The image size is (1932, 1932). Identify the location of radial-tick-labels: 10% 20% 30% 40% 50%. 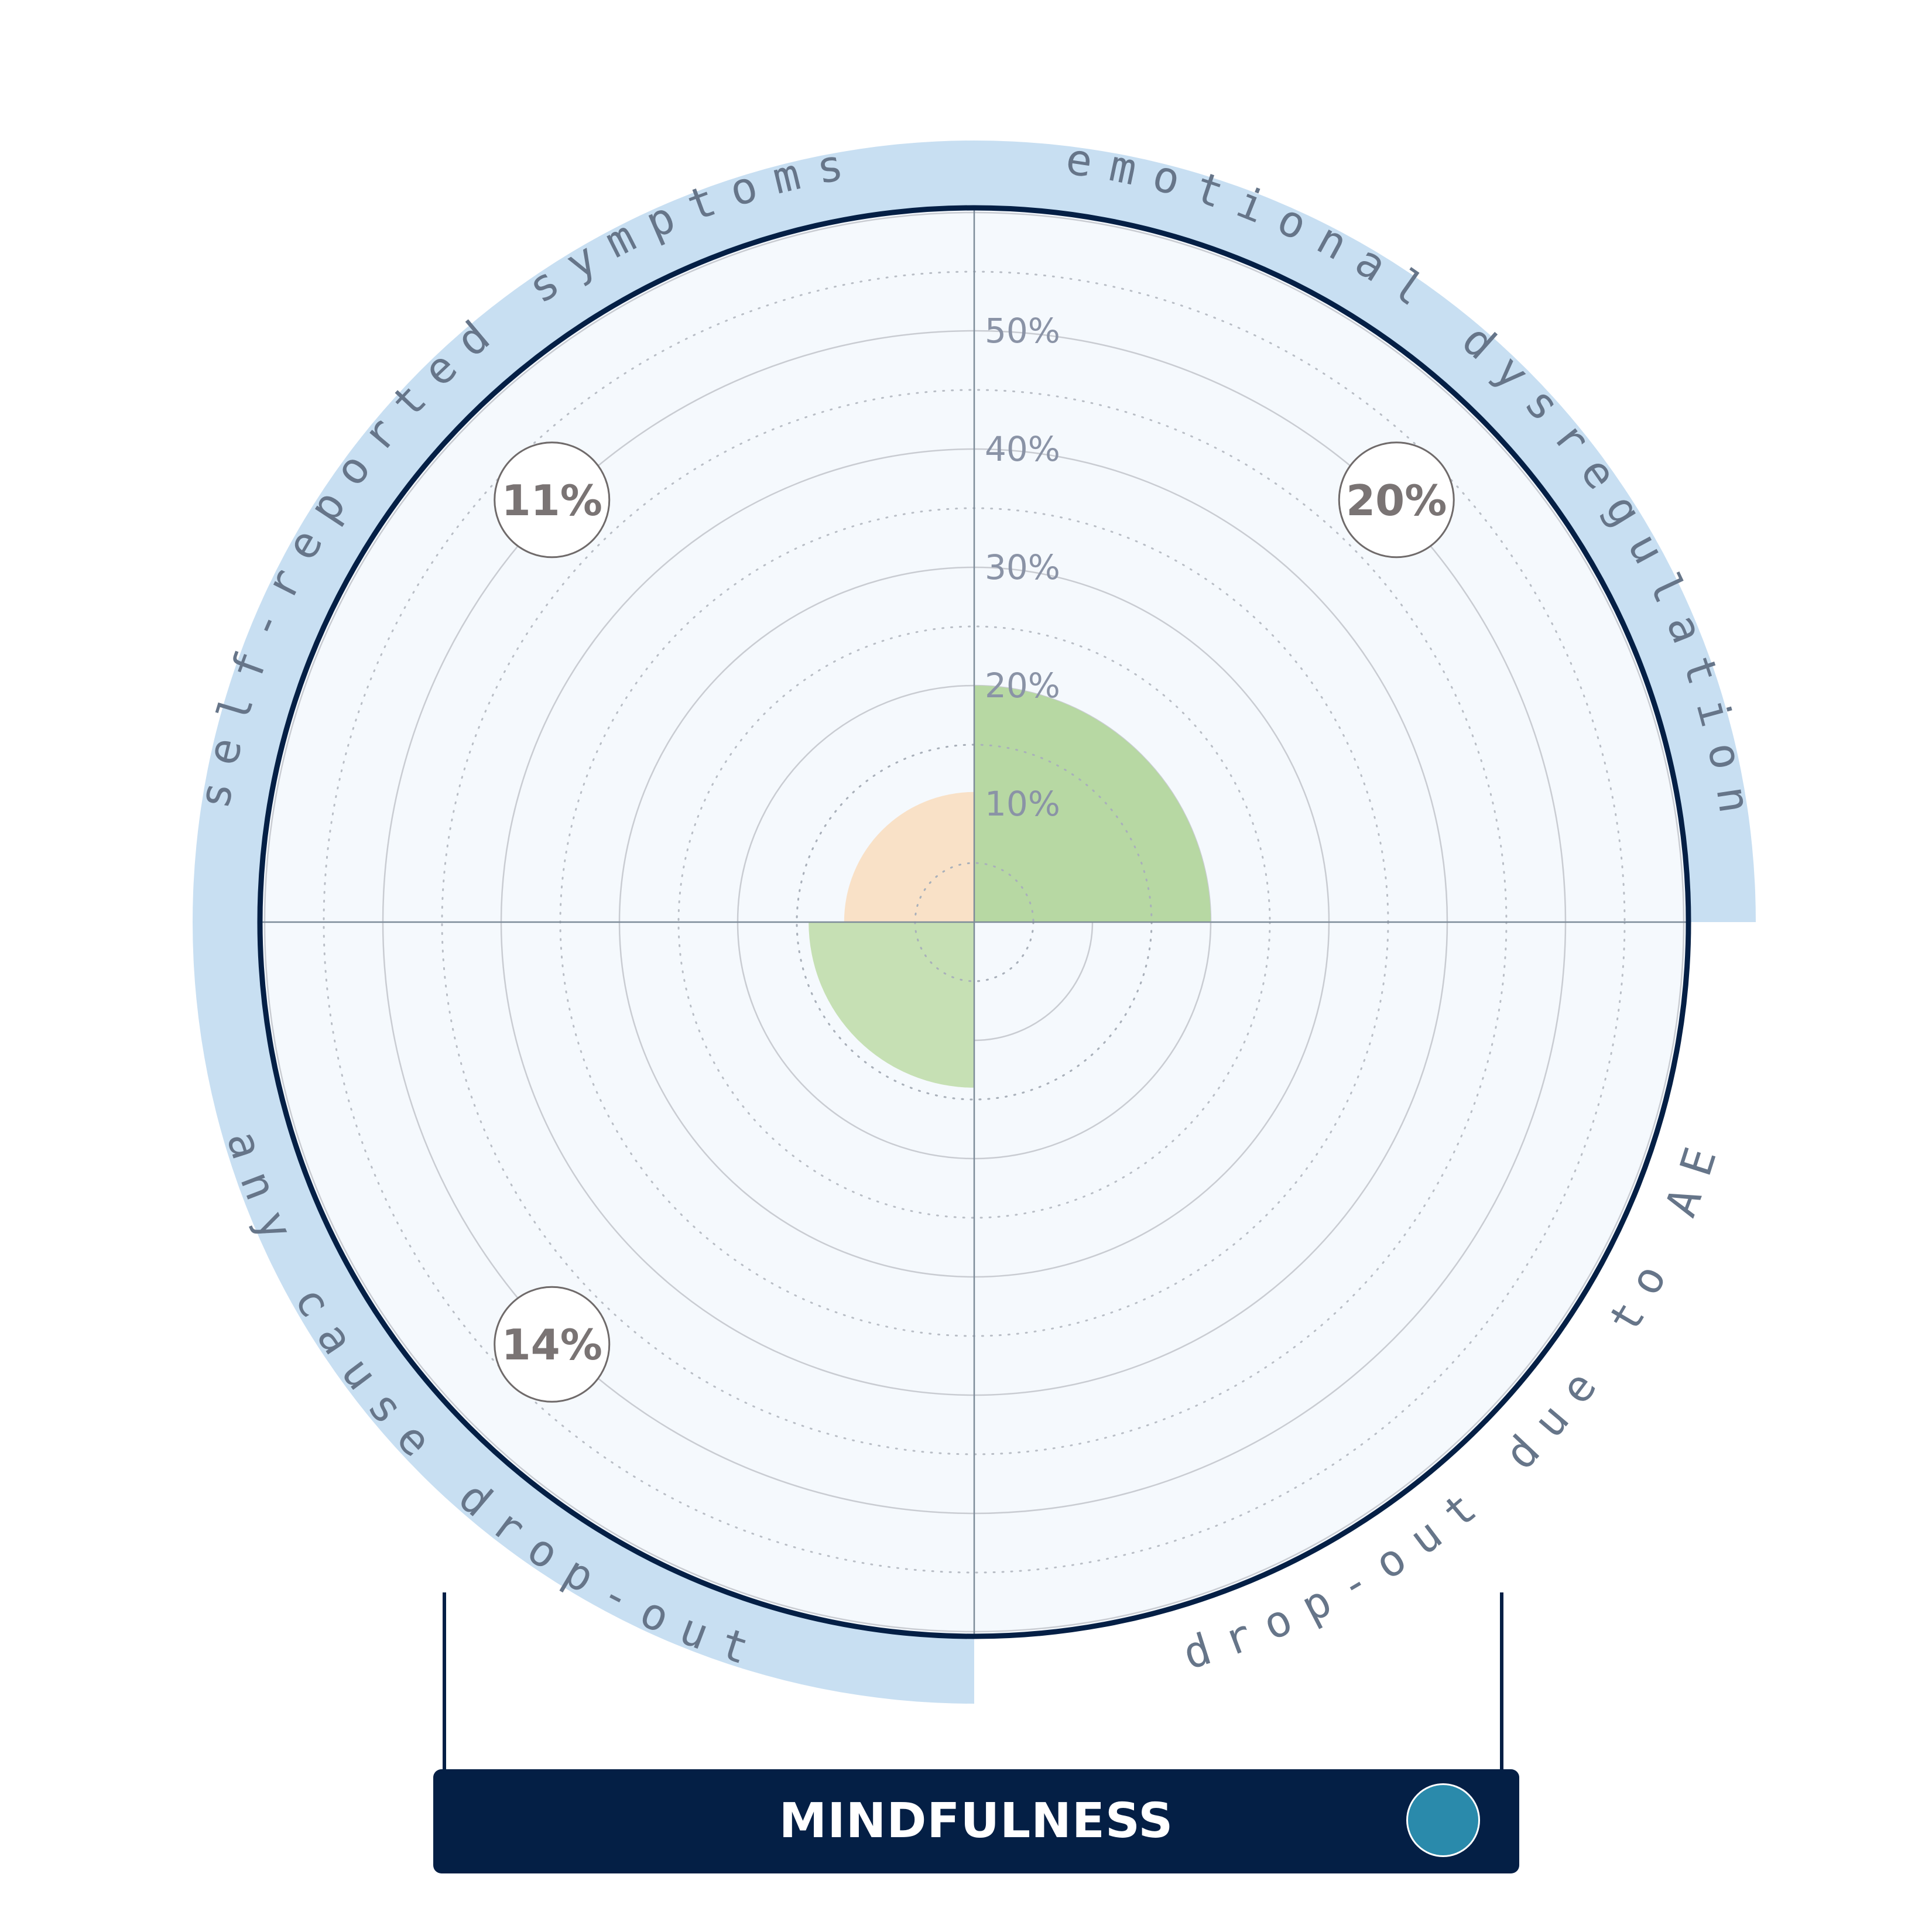
(1022, 567).